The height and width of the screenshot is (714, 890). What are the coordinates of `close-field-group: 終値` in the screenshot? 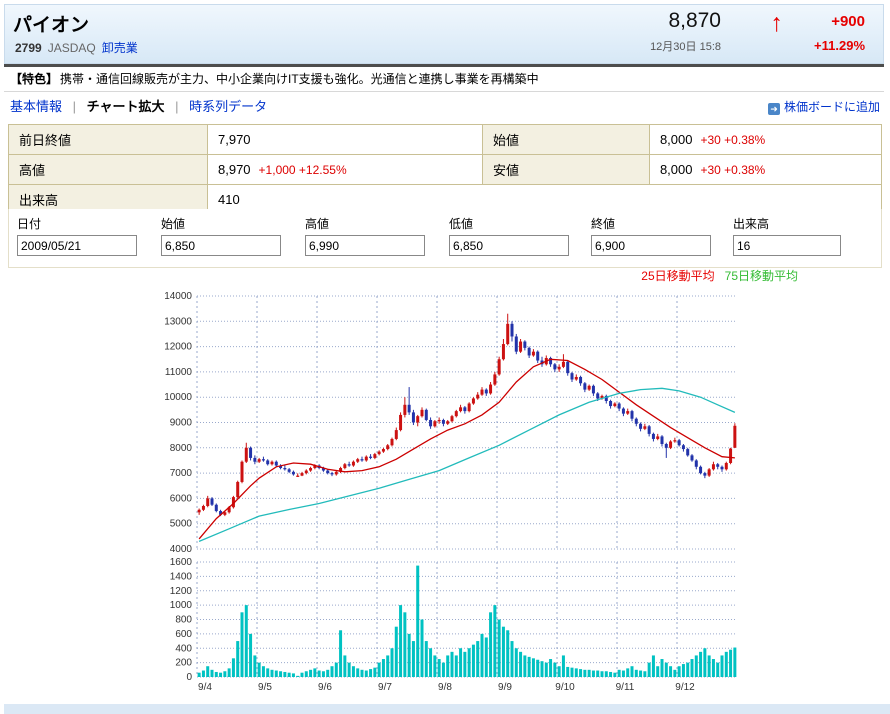 It's located at (651, 235).